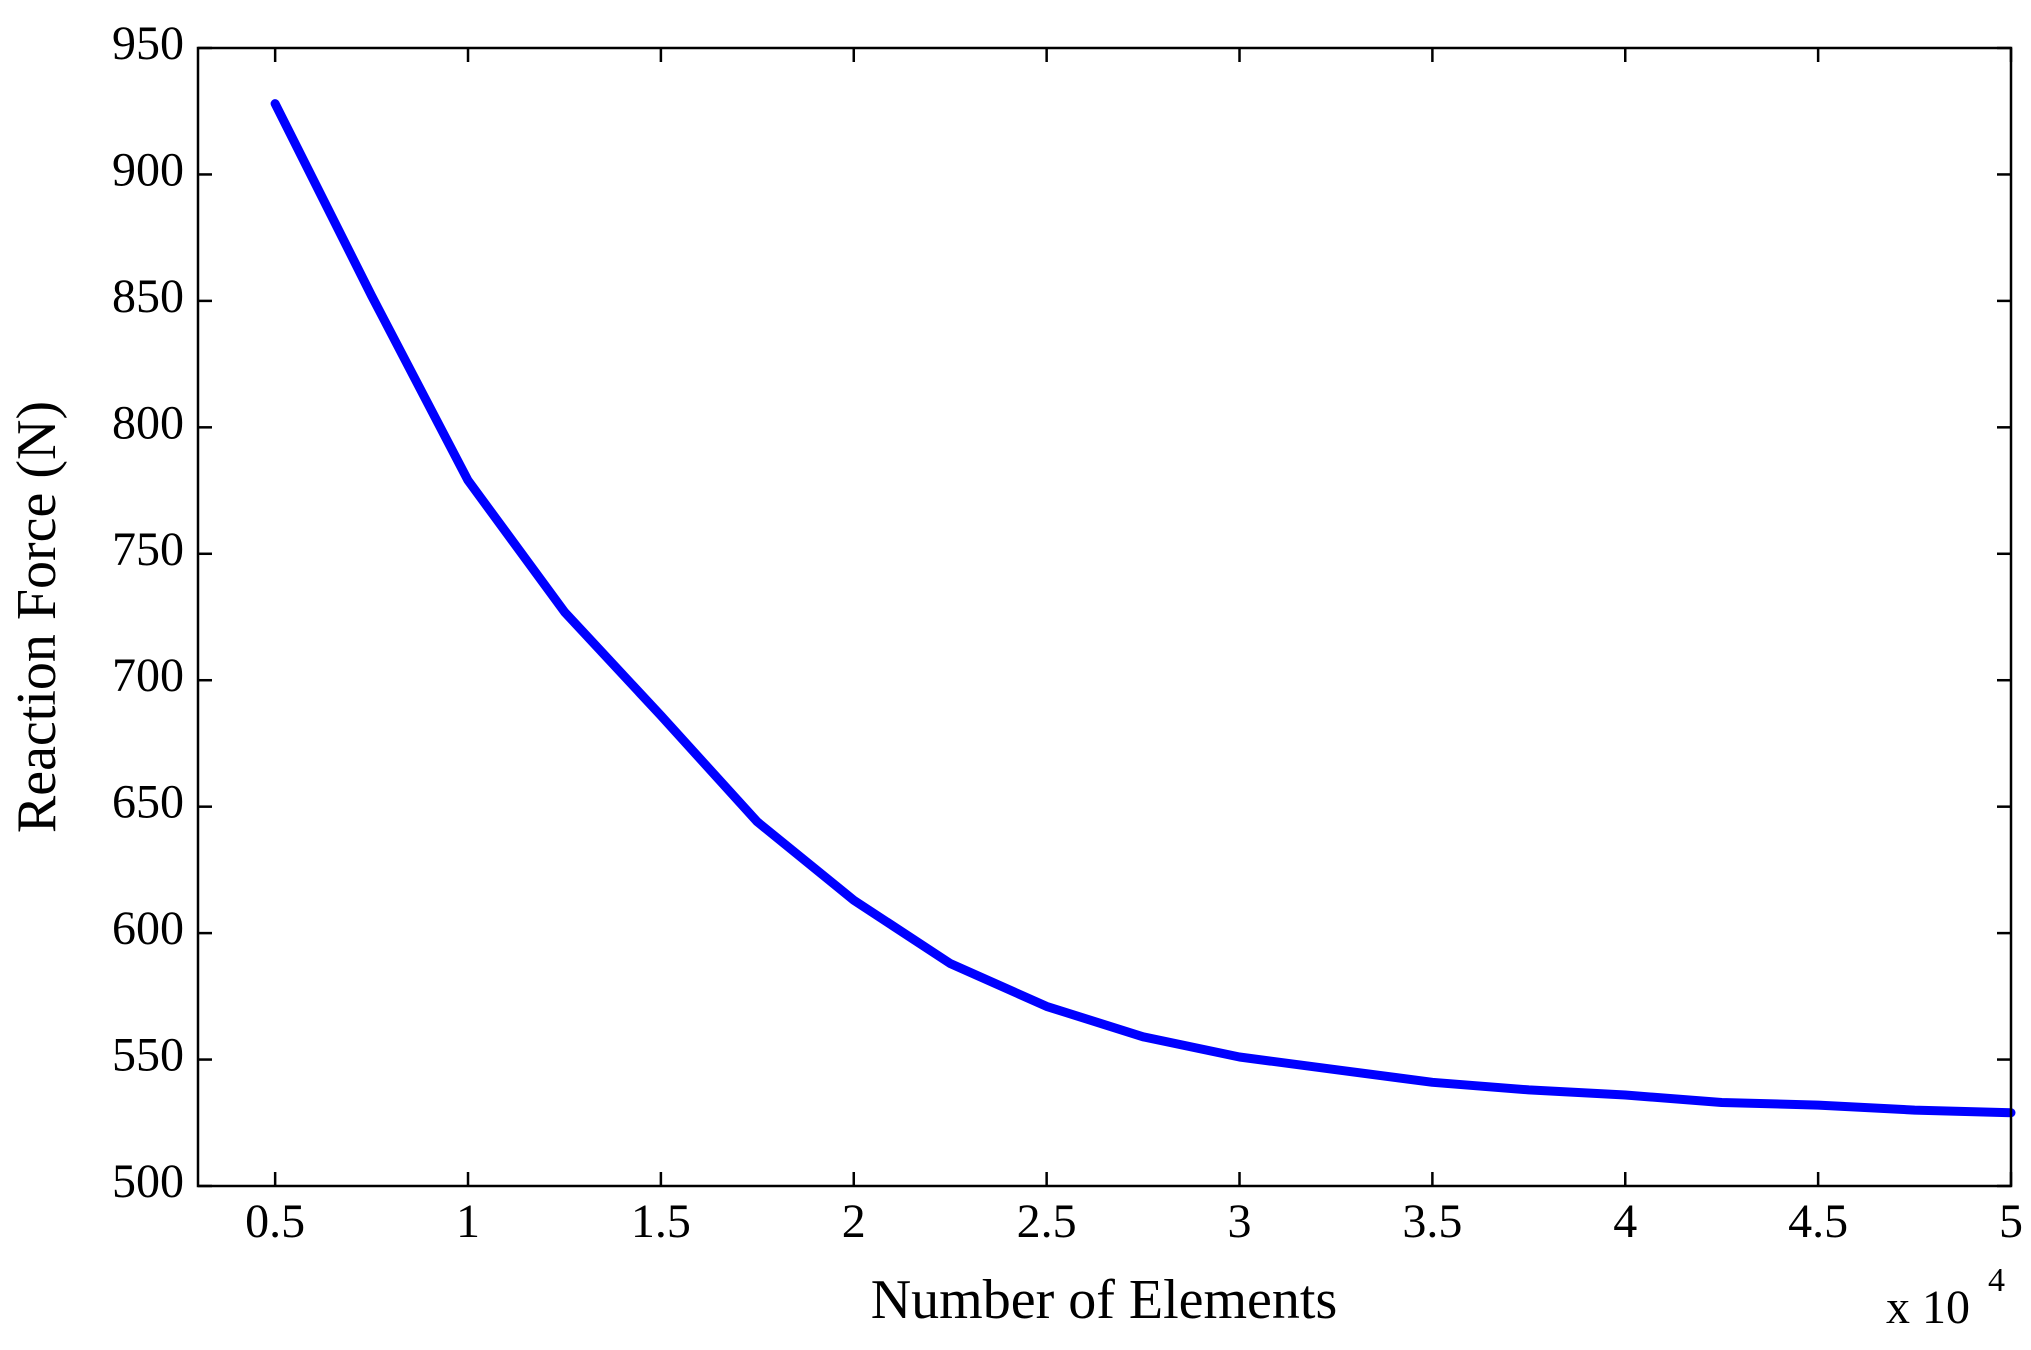 This screenshot has width=2031, height=1350. Describe the element at coordinates (148, 675) in the screenshot. I see `y-tick-label: 700` at that location.